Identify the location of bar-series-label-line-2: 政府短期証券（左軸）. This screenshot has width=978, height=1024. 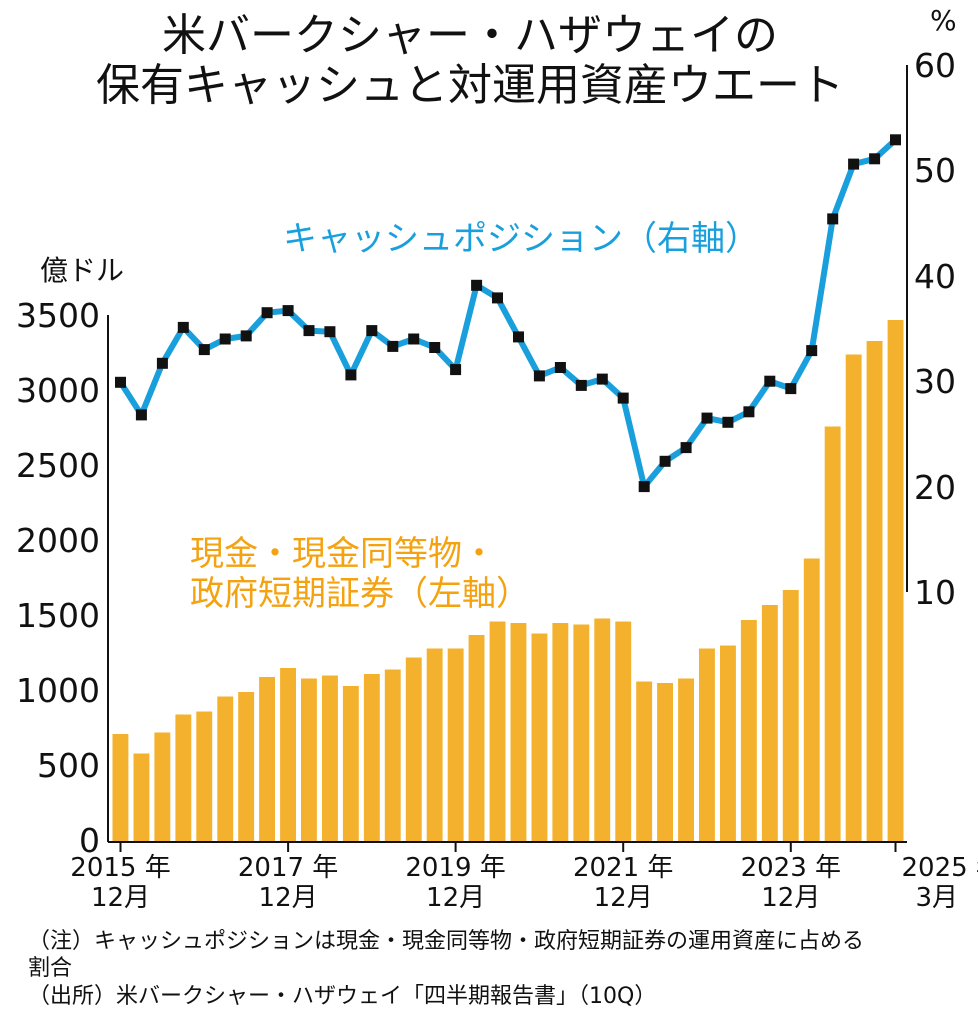
(360, 594).